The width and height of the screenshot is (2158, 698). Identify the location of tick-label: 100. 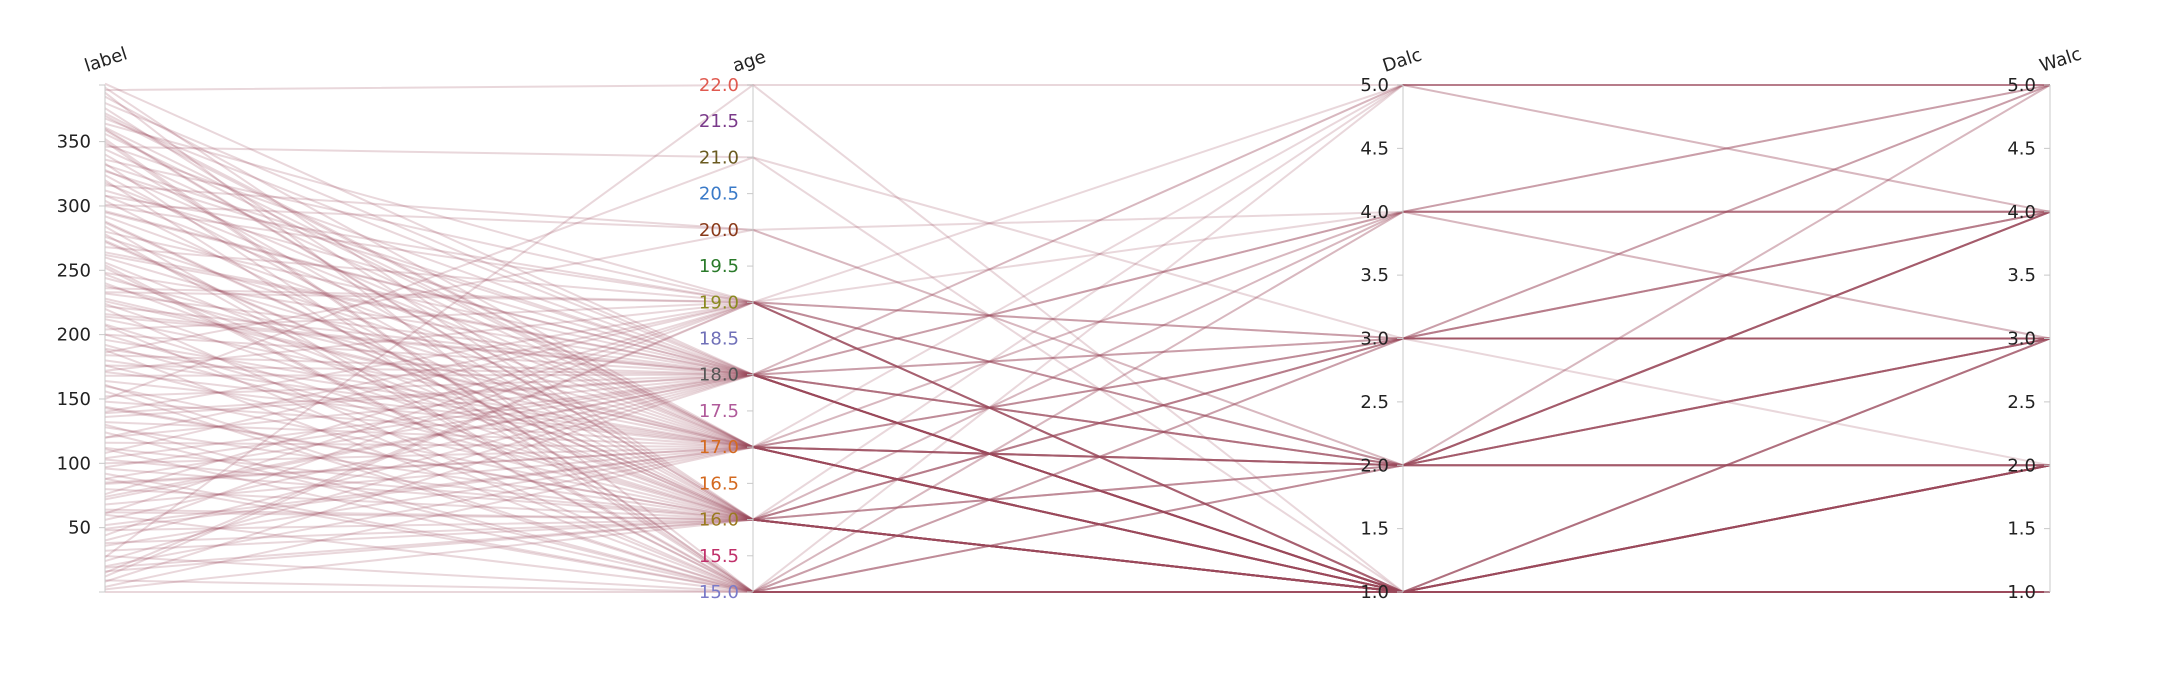
(74, 463).